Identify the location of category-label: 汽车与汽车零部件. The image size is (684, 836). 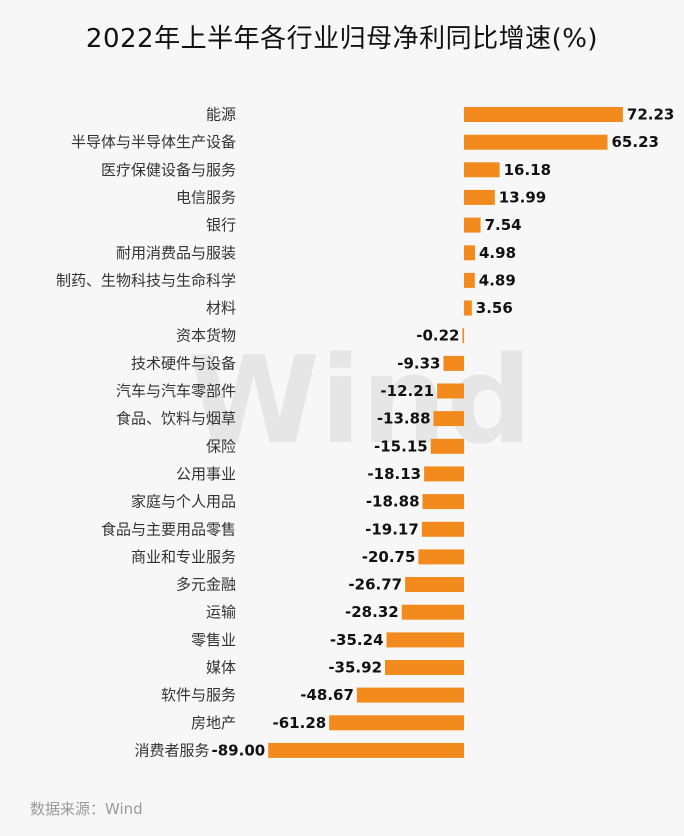
(176, 391).